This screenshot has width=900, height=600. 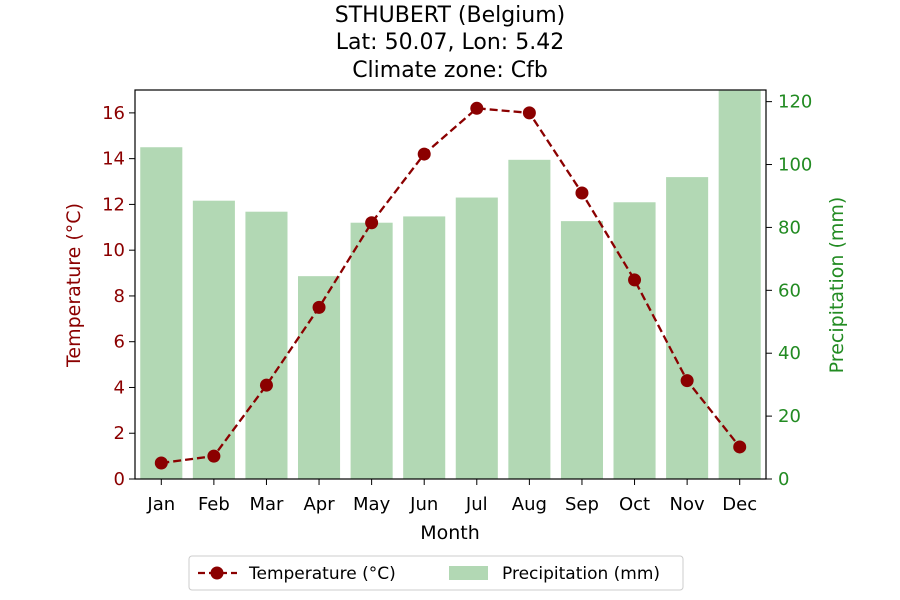 I want to click on precipitation-bar-jul, so click(x=476, y=338).